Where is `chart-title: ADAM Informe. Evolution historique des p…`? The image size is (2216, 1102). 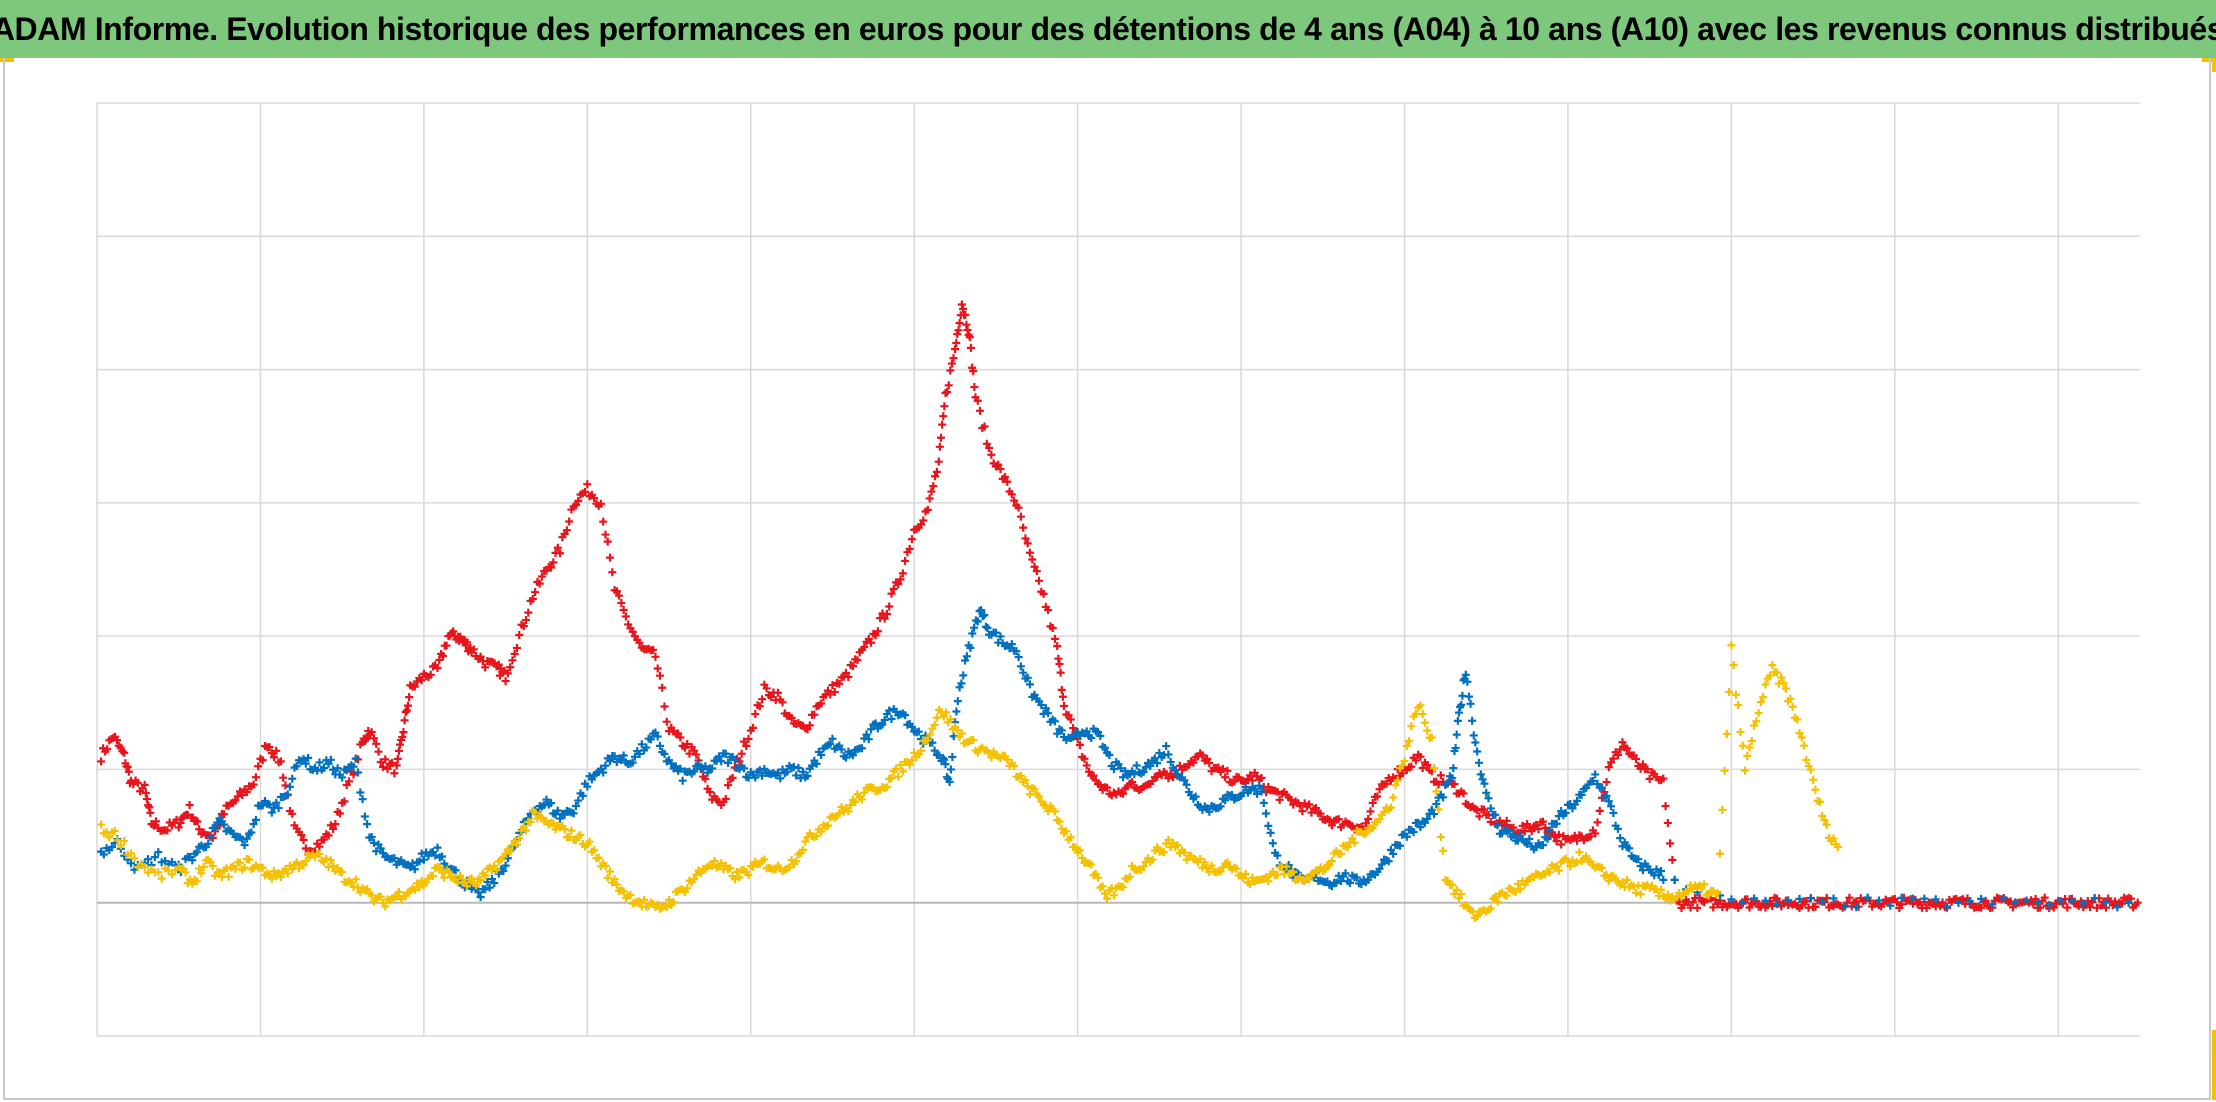
chart-title: ADAM Informe. Evolution historique des p… is located at coordinates (1108, 28).